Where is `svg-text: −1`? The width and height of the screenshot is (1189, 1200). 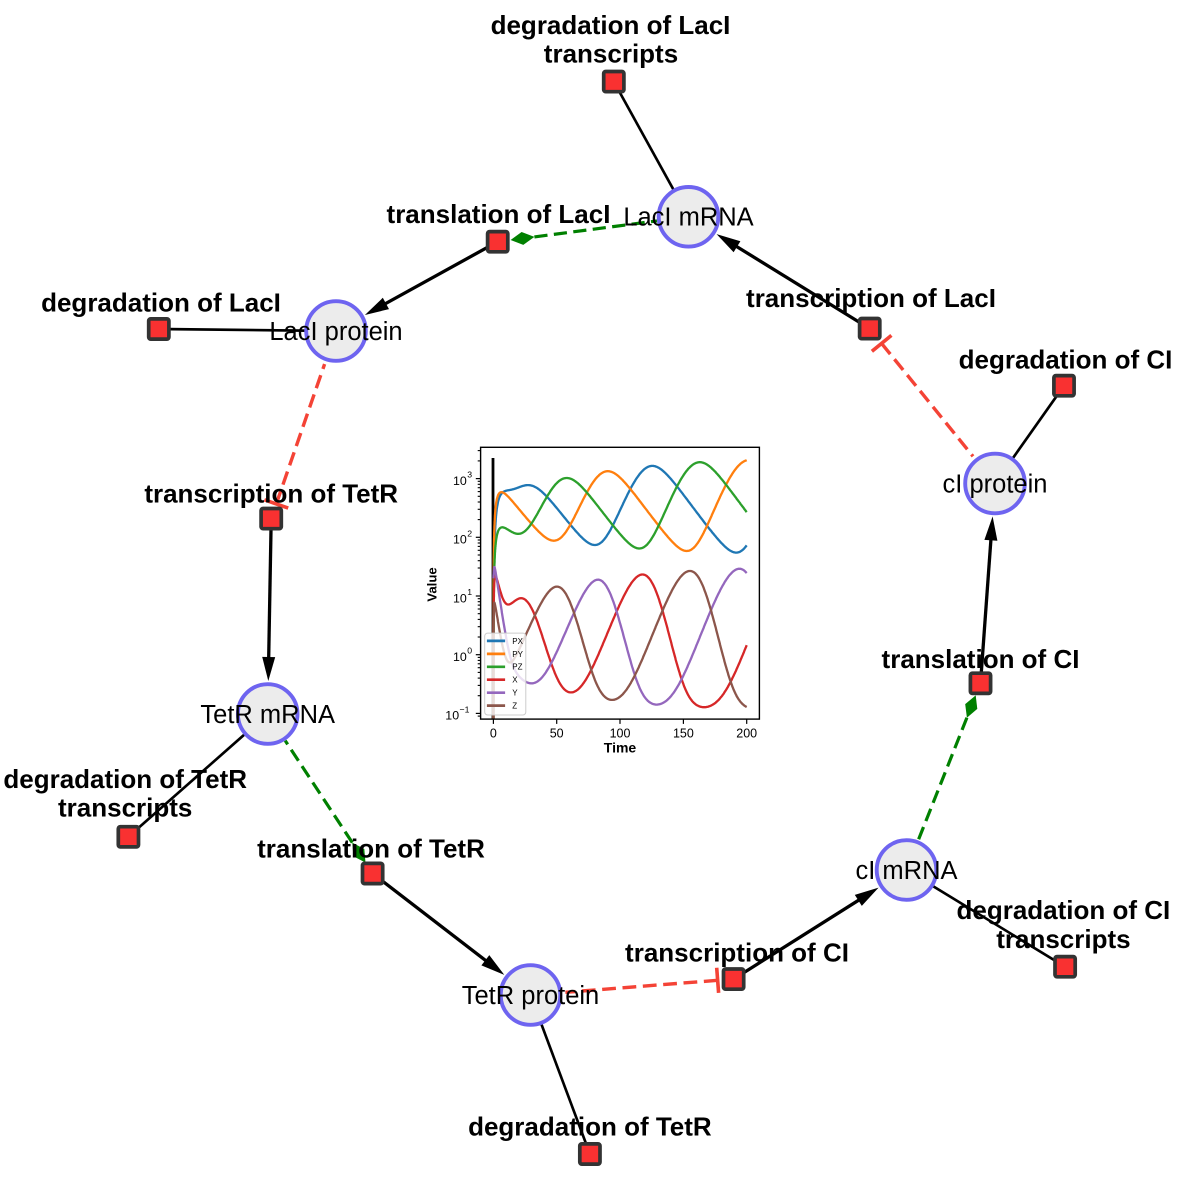
svg-text: −1 is located at coordinates (465, 709).